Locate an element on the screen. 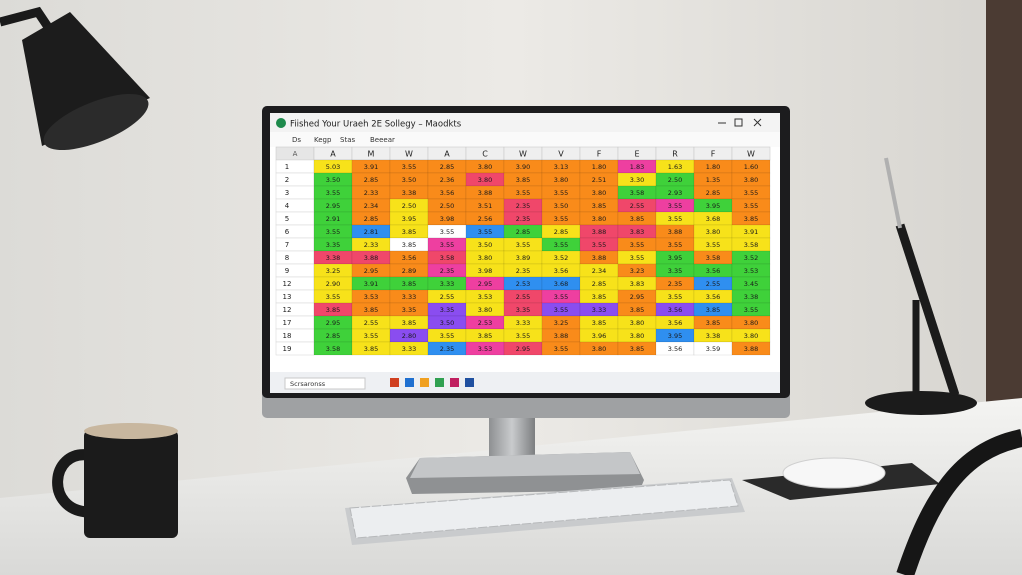 This screenshot has width=1022, height=575. toolbar-item: Ds is located at coordinates (296, 140).